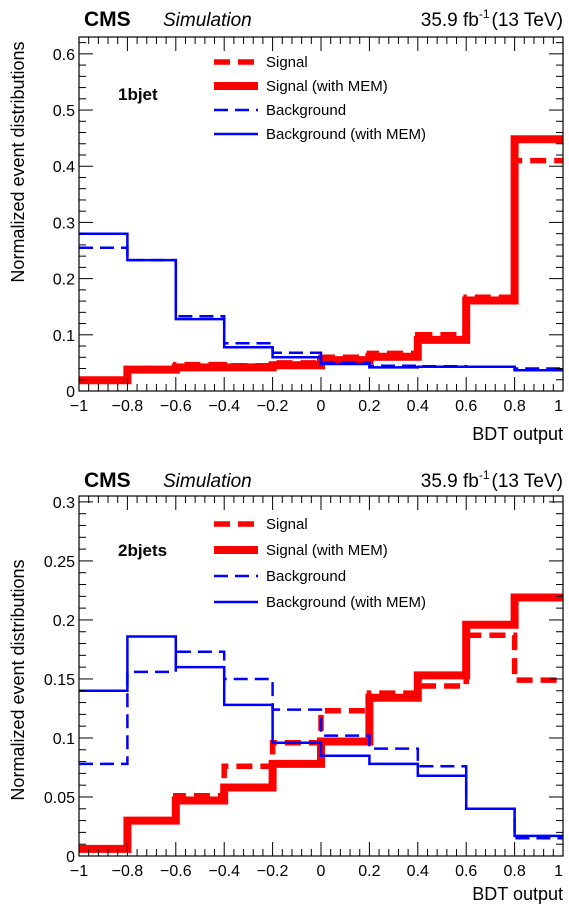 Image resolution: width=569 pixels, height=911 pixels. What do you see at coordinates (142, 550) in the screenshot?
I see `category-label: 2bjets` at bounding box center [142, 550].